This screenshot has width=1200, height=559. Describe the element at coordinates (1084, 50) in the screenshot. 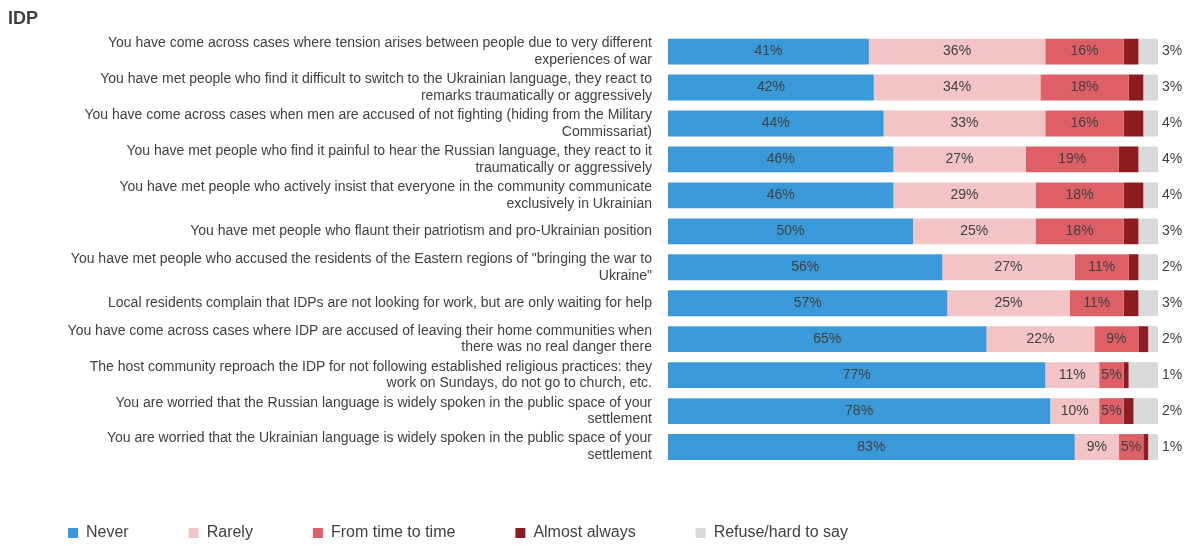

I see `data-label: 16%` at that location.